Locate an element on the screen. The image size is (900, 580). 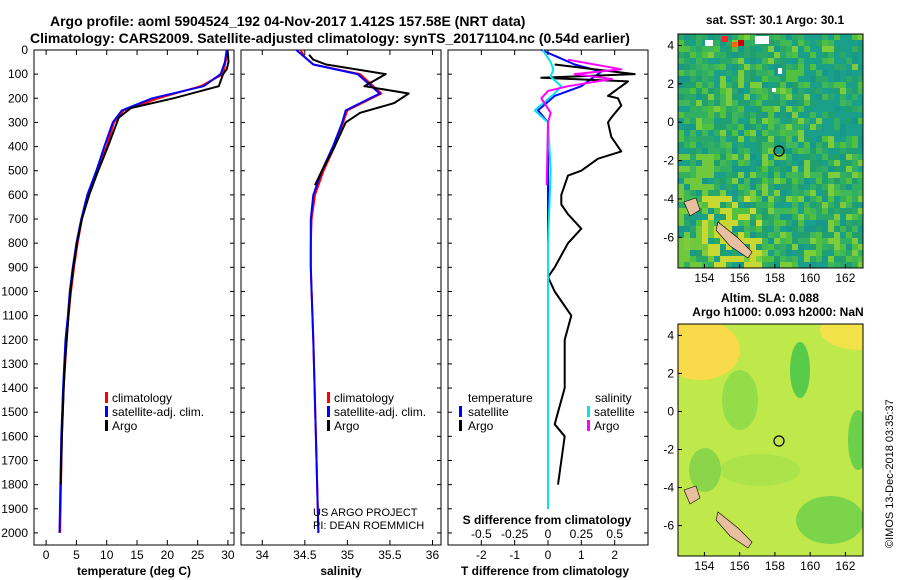
sla-map-lon-ticks: 154 156 158 160 162 is located at coordinates (775, 562).